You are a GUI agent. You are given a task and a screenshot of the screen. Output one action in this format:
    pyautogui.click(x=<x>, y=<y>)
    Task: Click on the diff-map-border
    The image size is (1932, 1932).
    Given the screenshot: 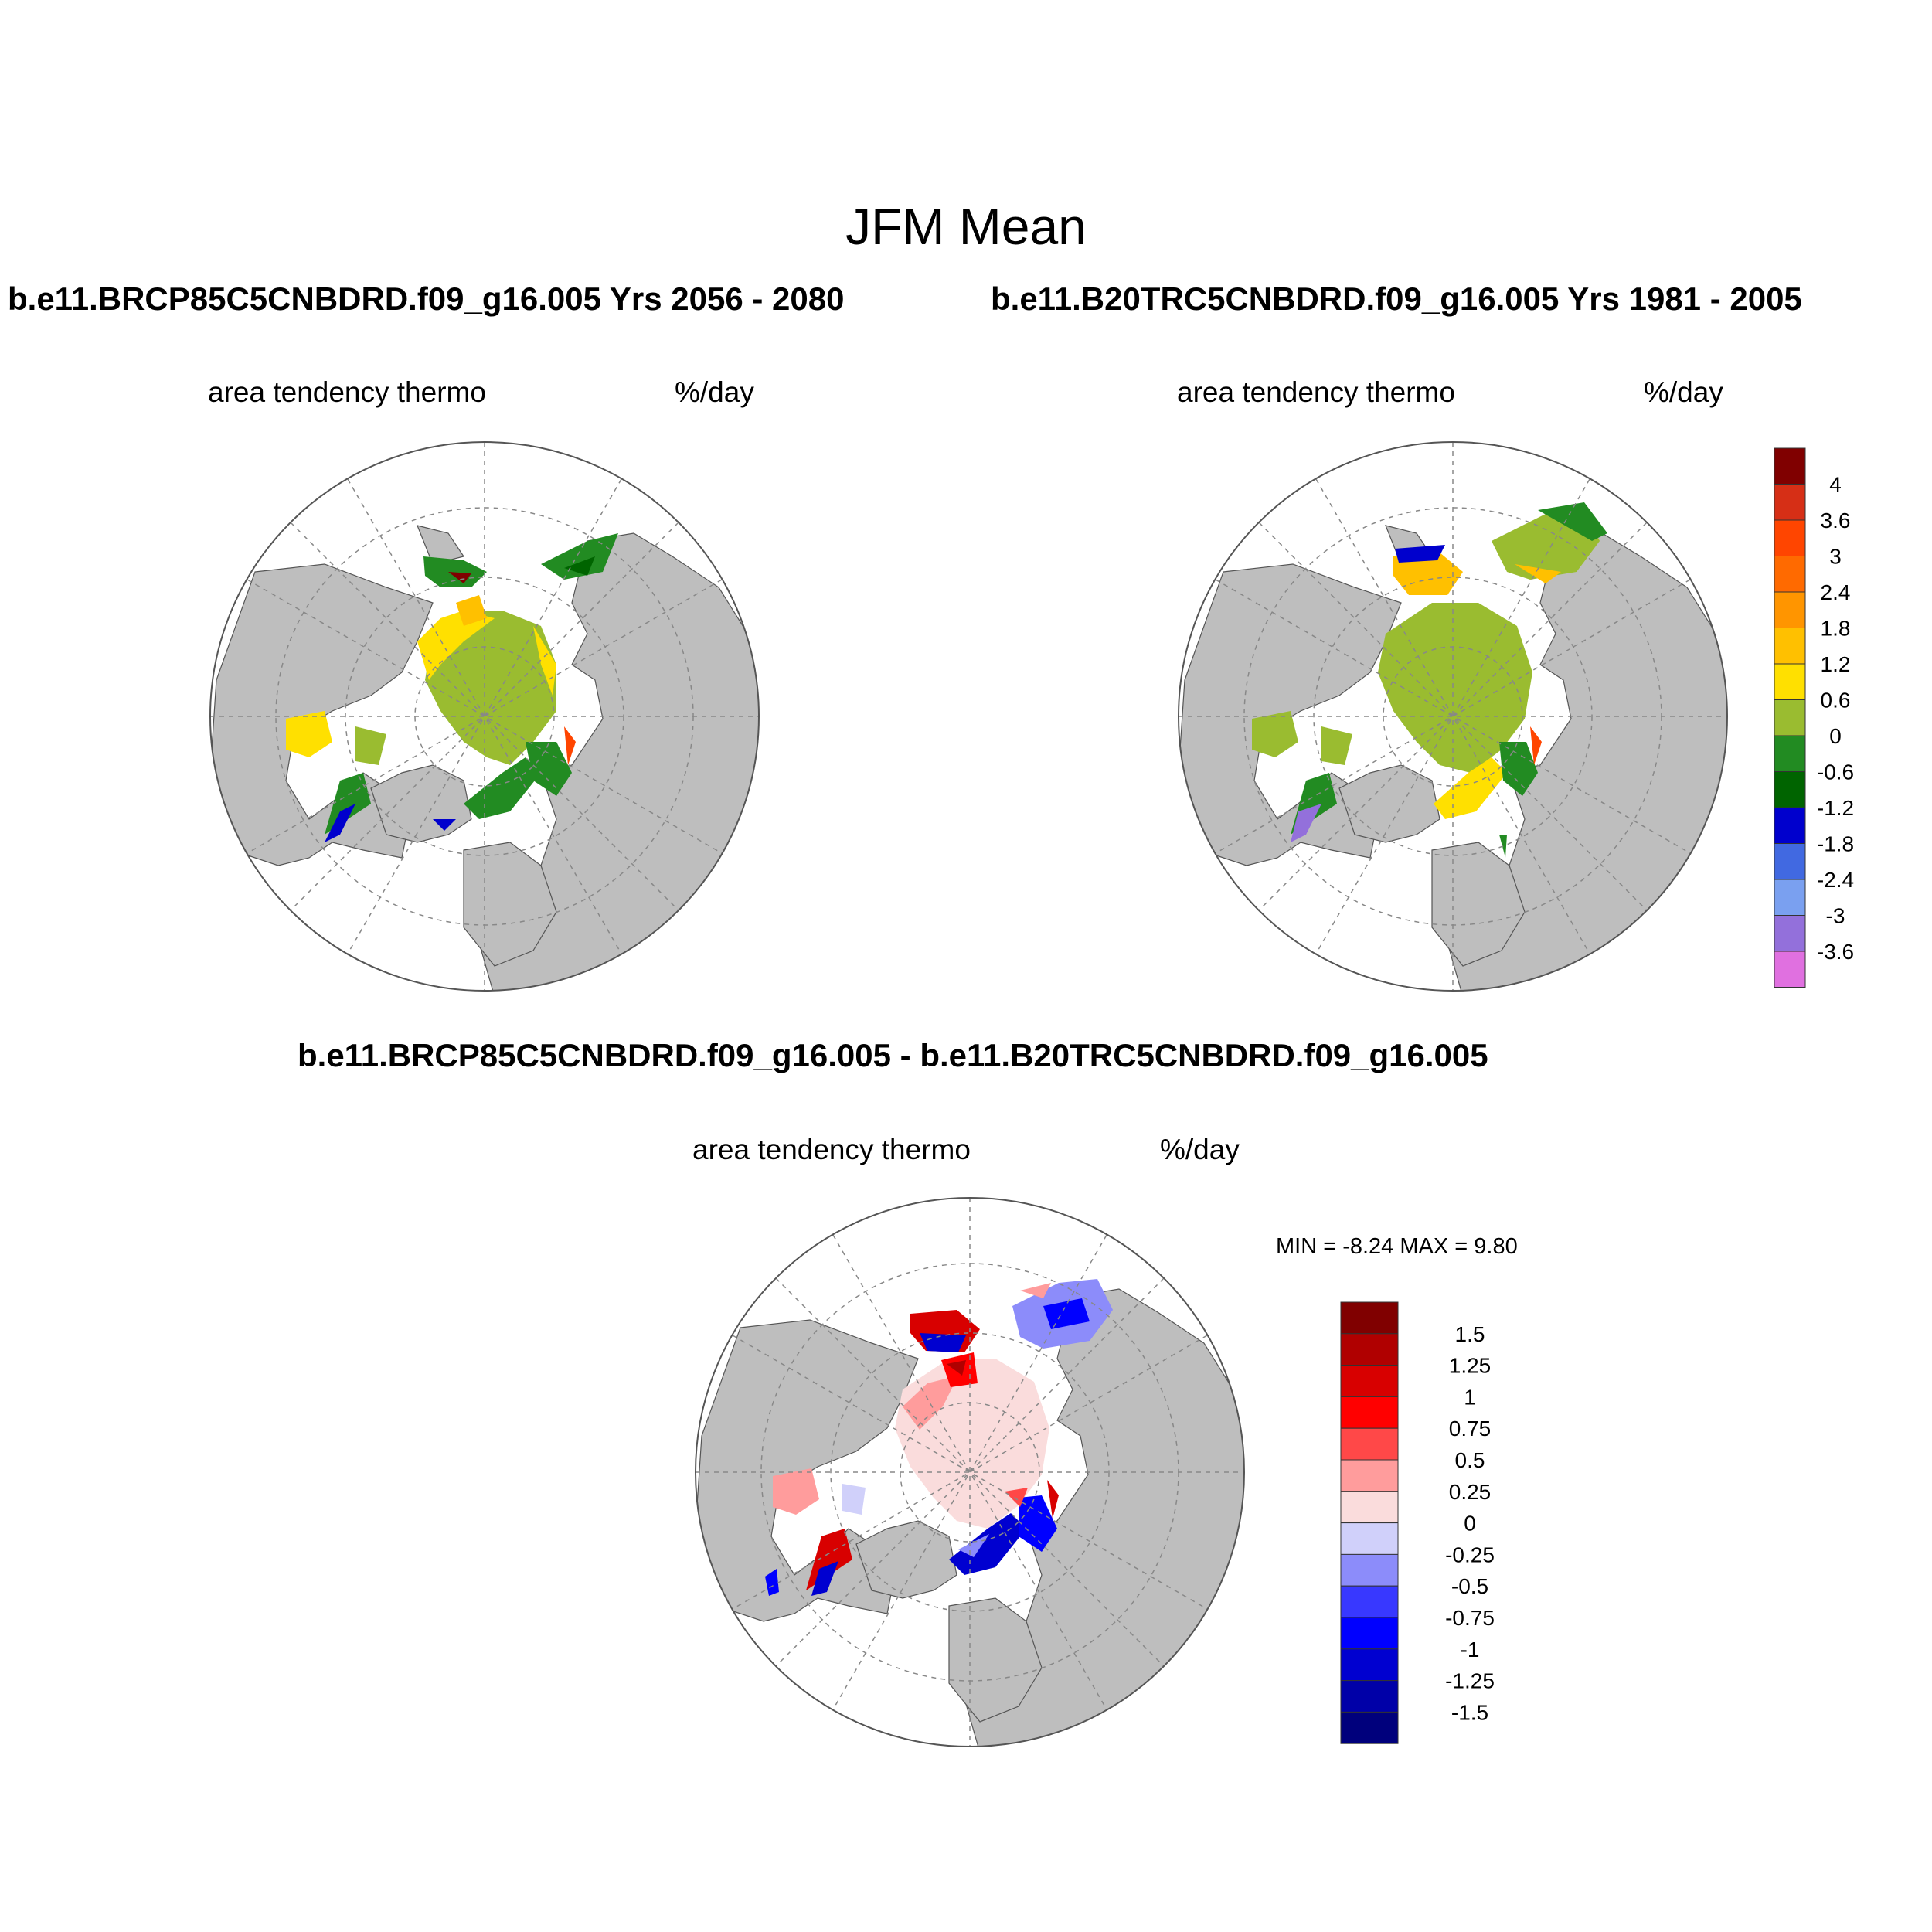 What is the action you would take?
    pyautogui.click(x=970, y=1472)
    